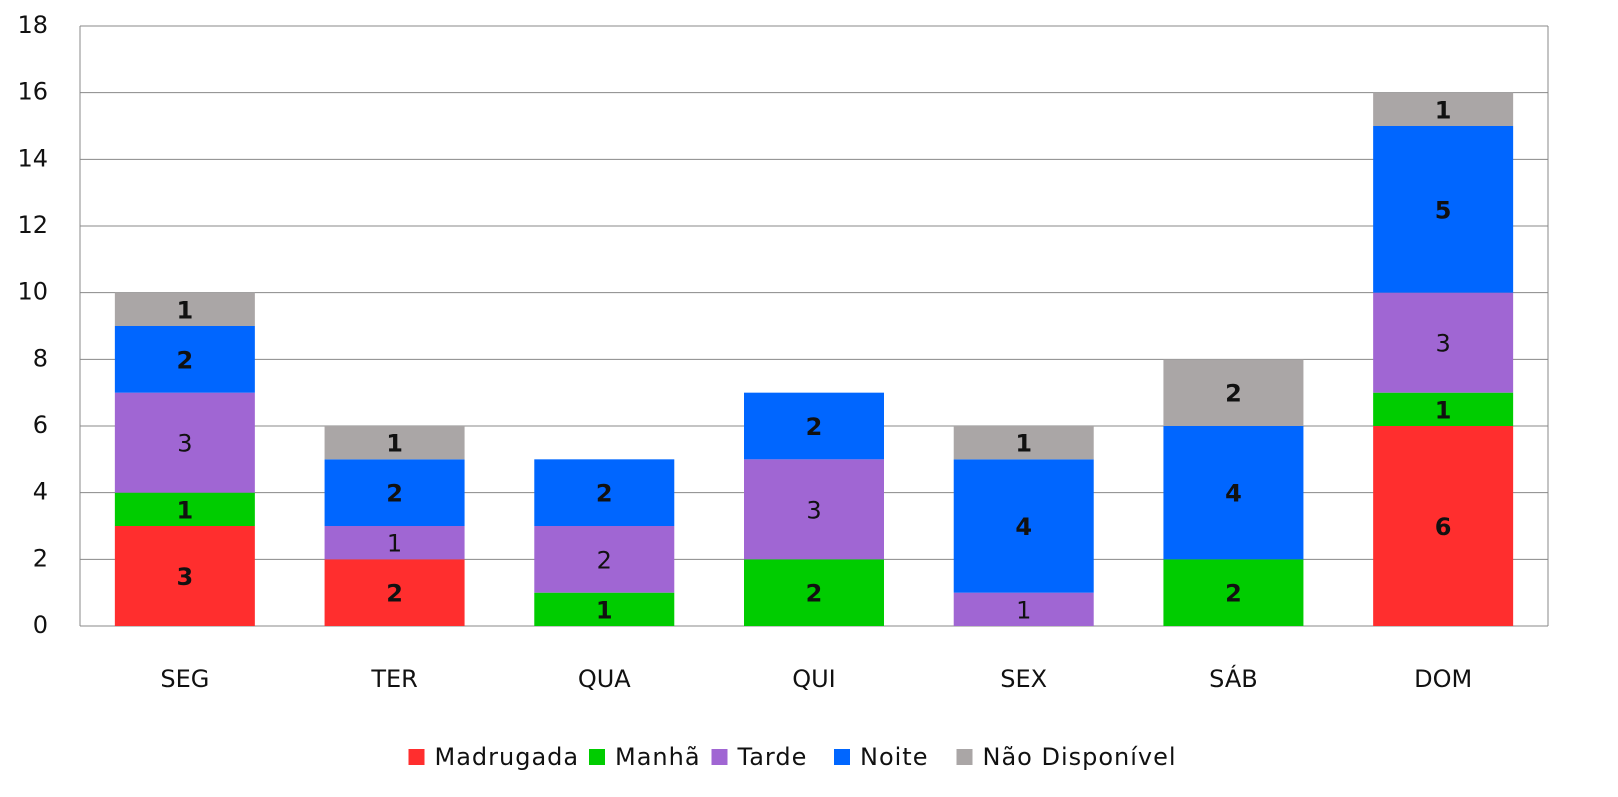  I want to click on y-tick-label: 6, so click(40, 425).